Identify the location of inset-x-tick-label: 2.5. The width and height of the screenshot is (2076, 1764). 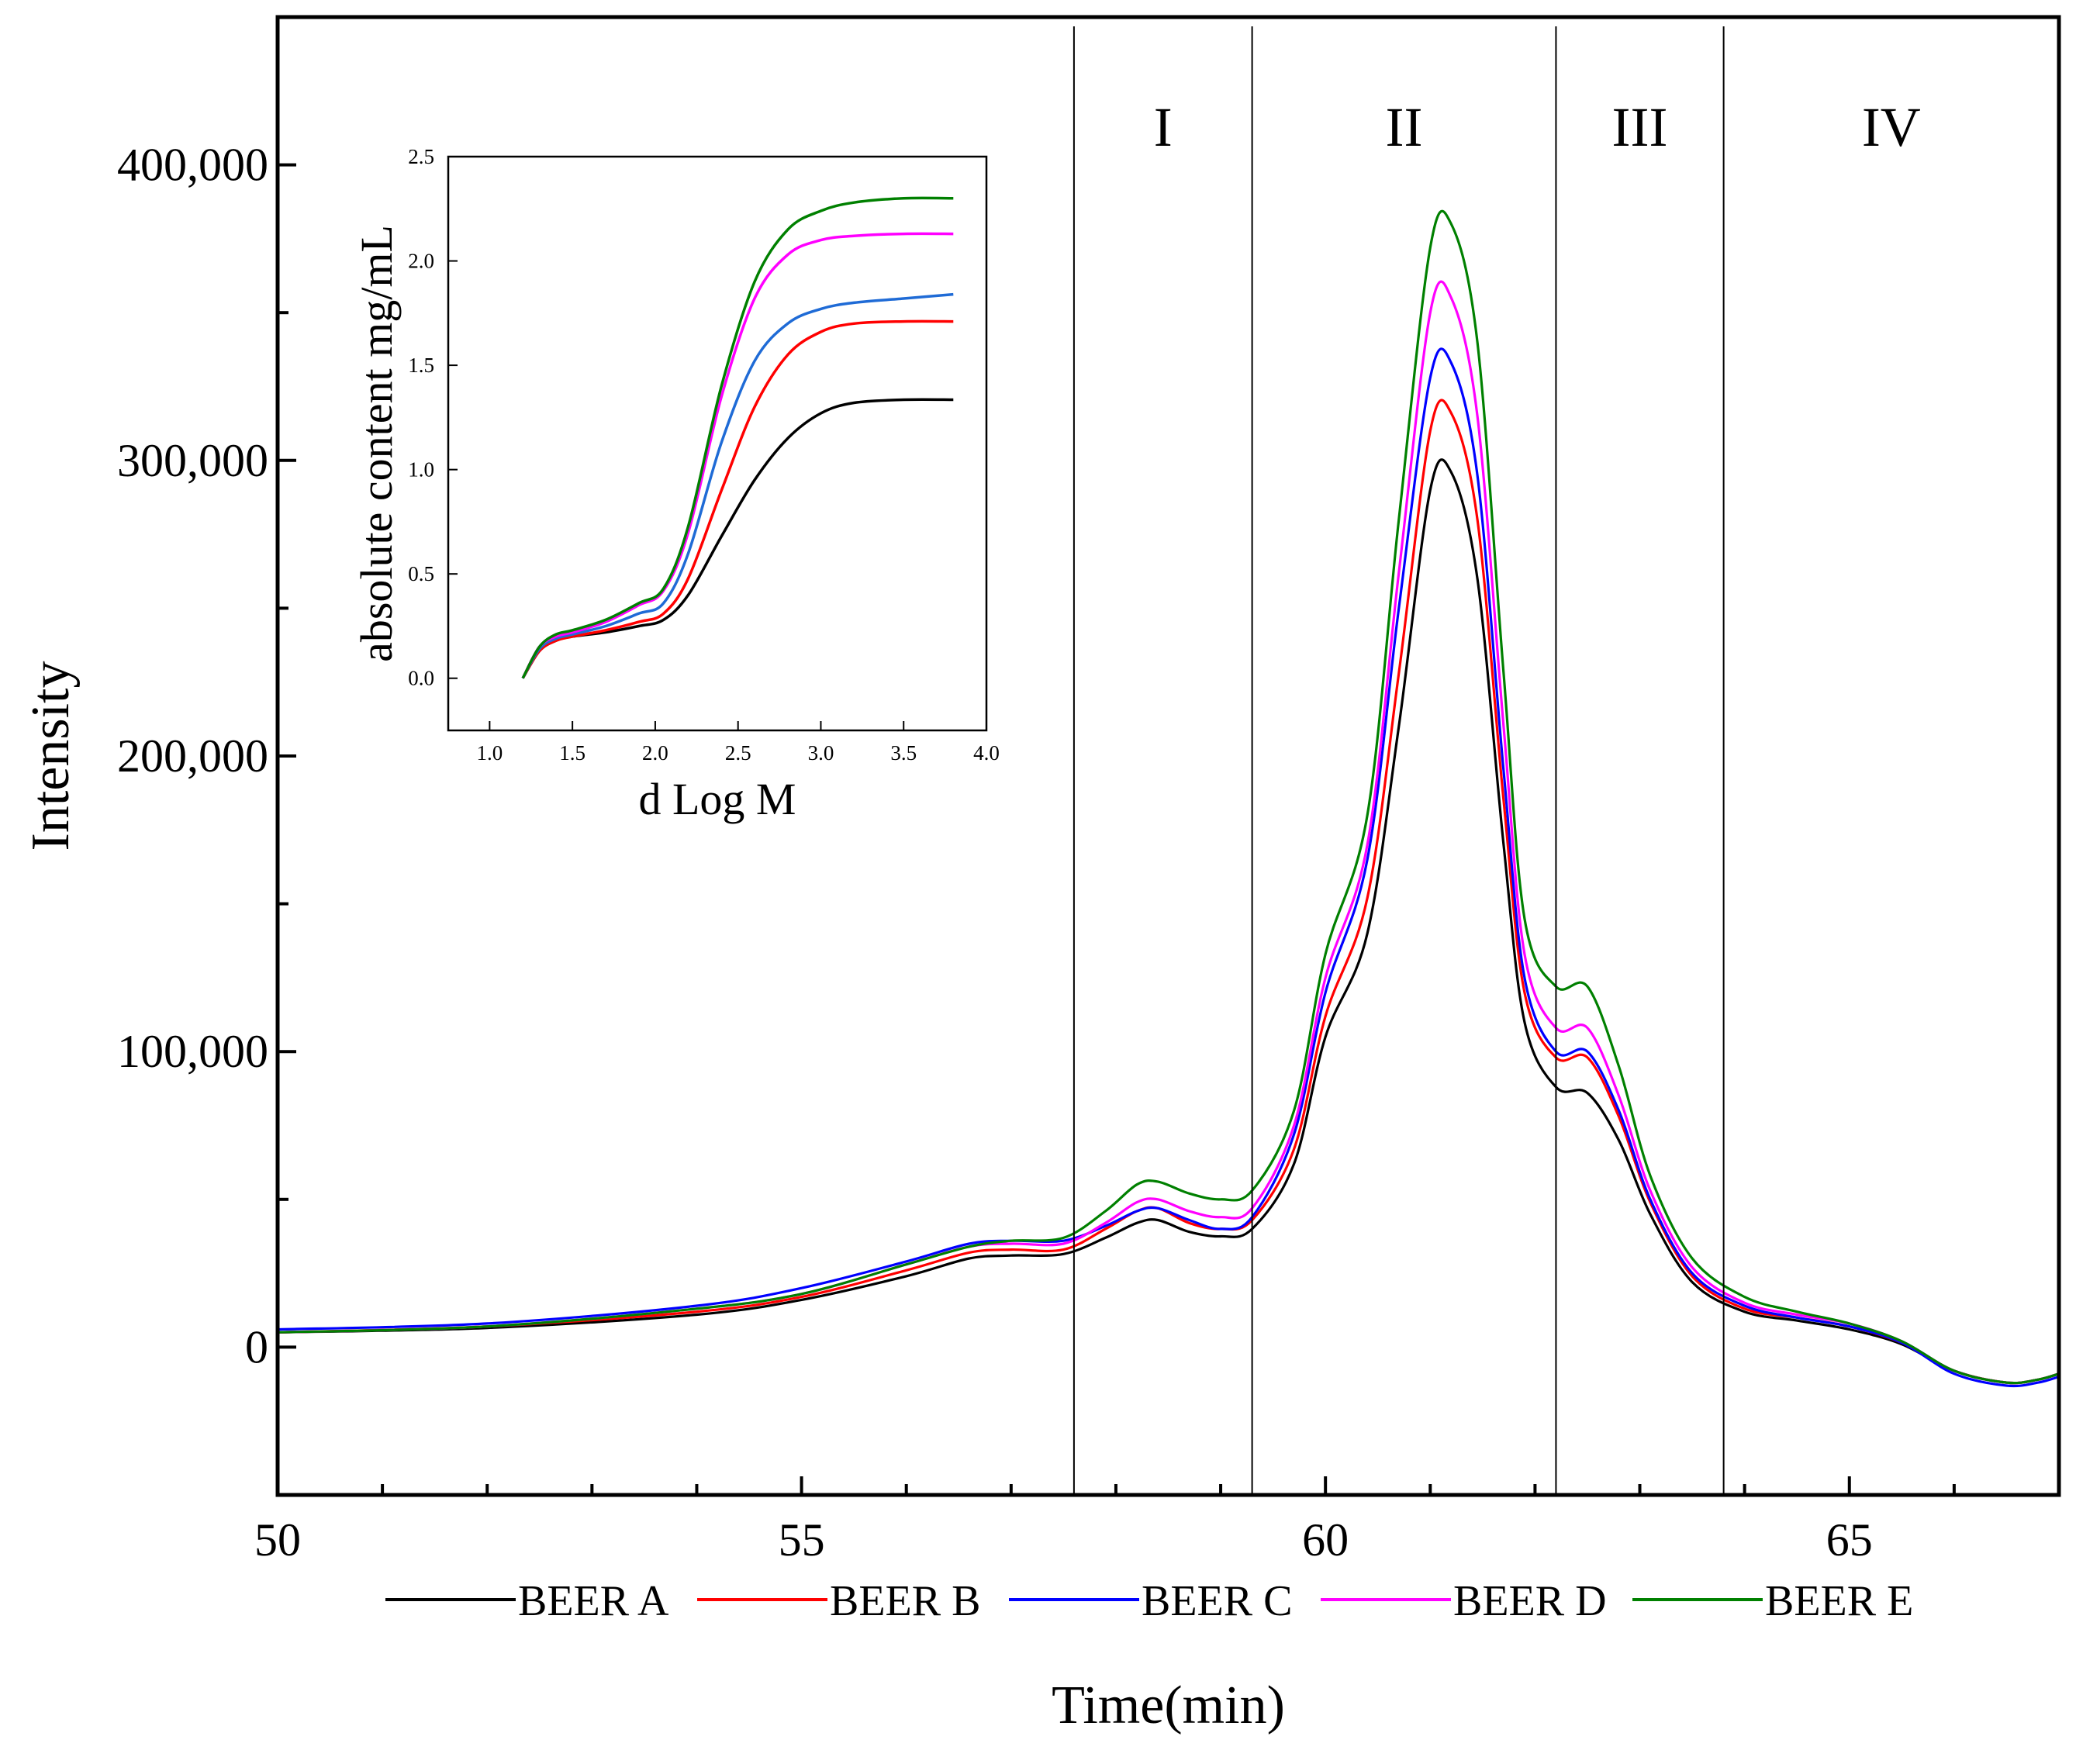
(738, 753).